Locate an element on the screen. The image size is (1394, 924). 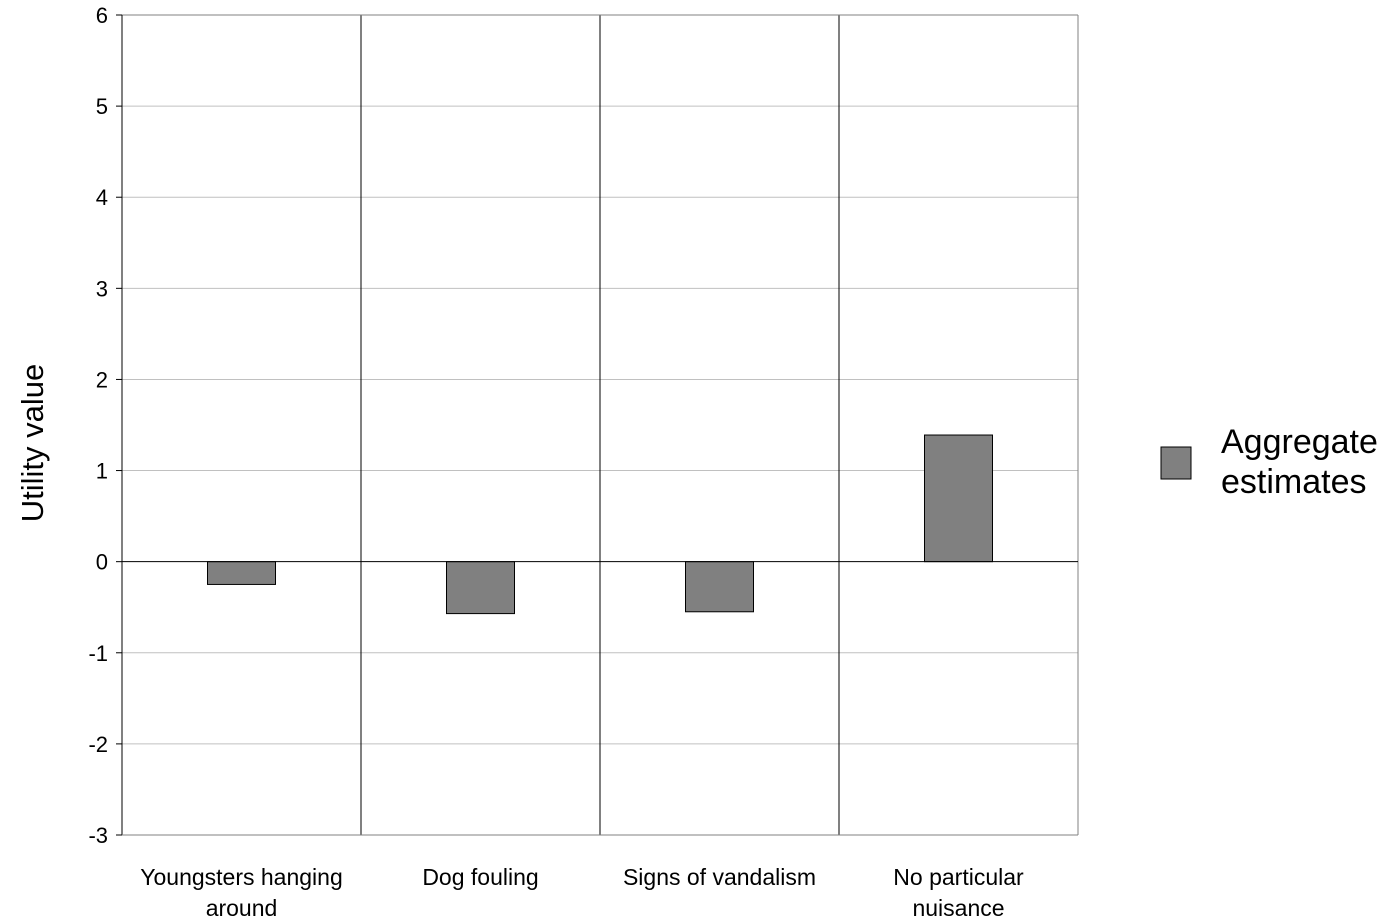
x-category-label-line: Dog fouling is located at coordinates (480, 877).